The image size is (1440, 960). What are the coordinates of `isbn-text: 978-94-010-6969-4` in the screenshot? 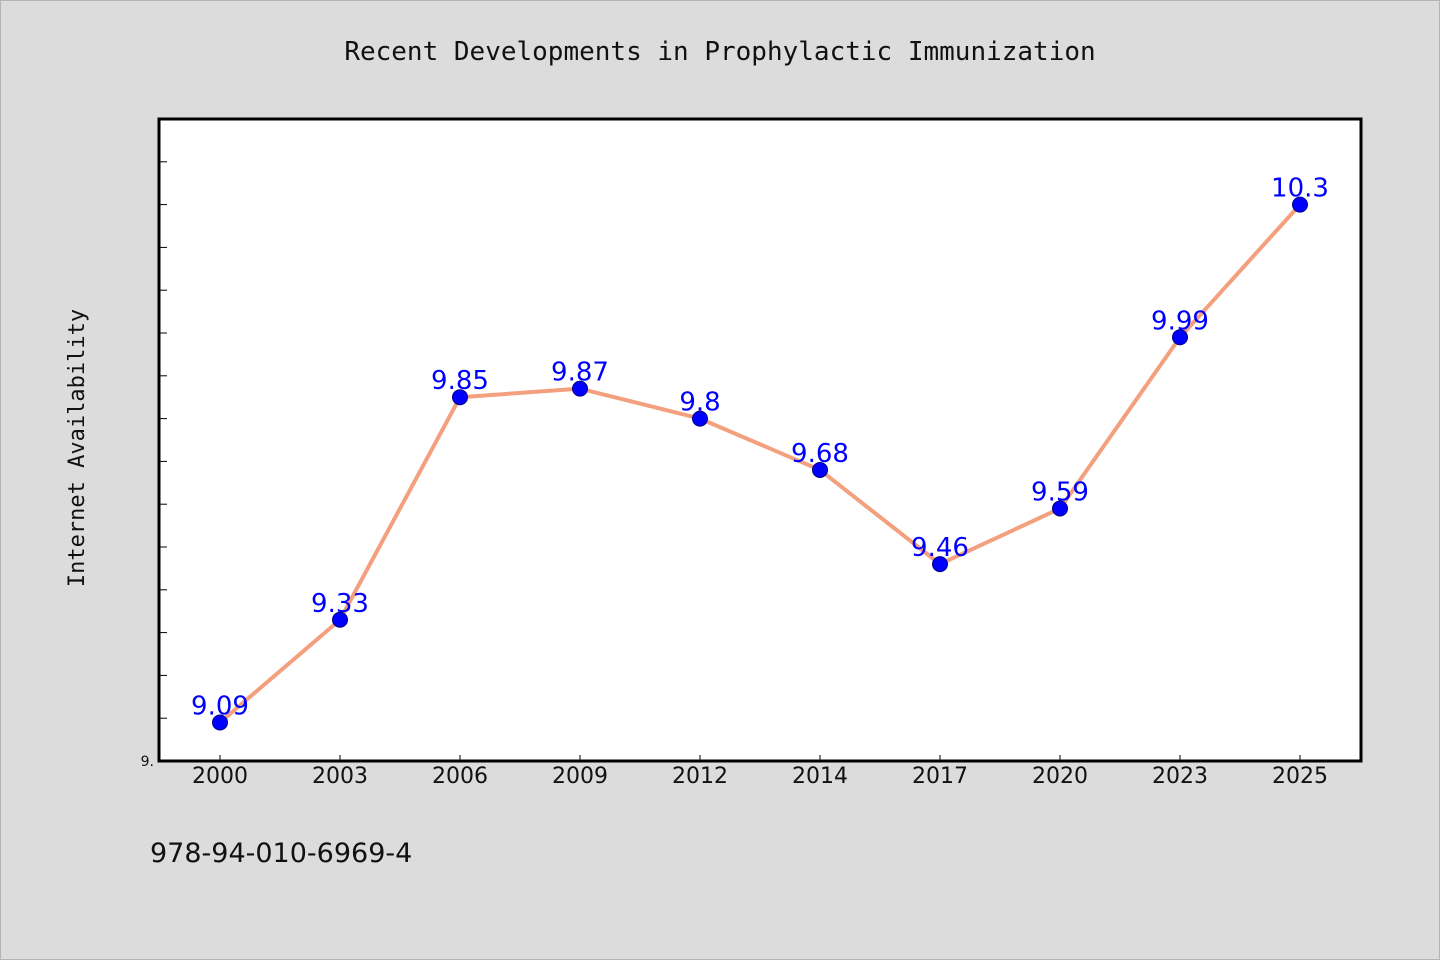 It's located at (281, 853).